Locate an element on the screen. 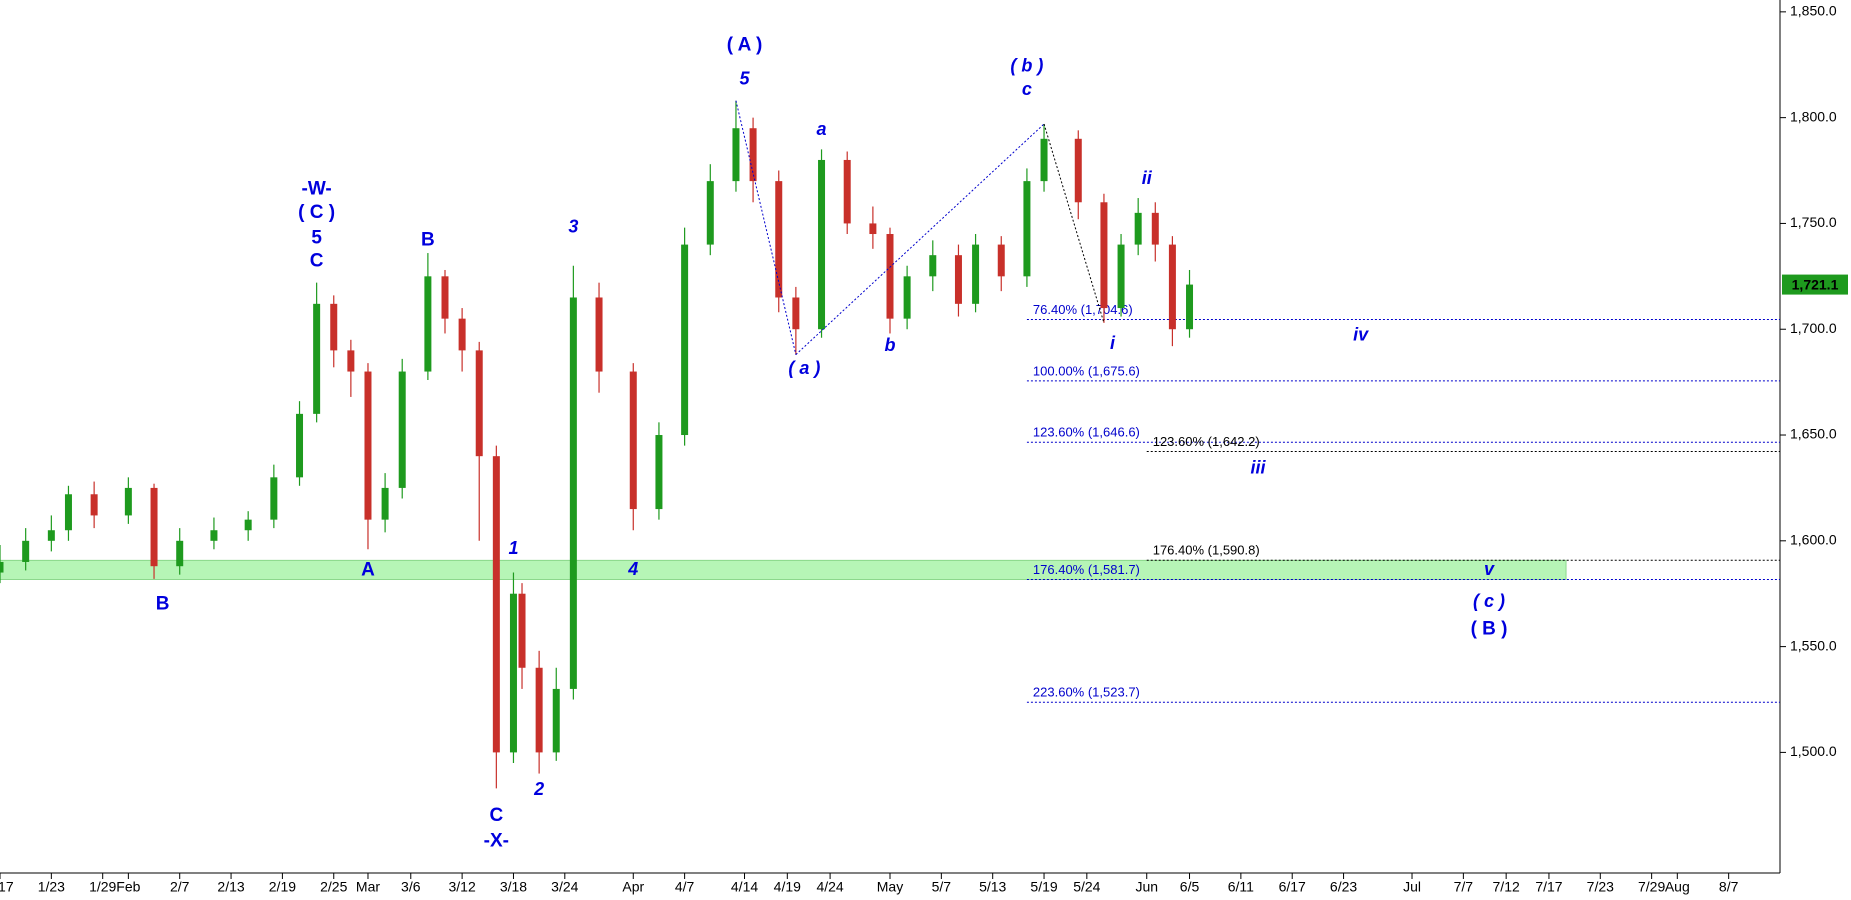 This screenshot has height=900, width=1851. wave-label: b is located at coordinates (890, 345).